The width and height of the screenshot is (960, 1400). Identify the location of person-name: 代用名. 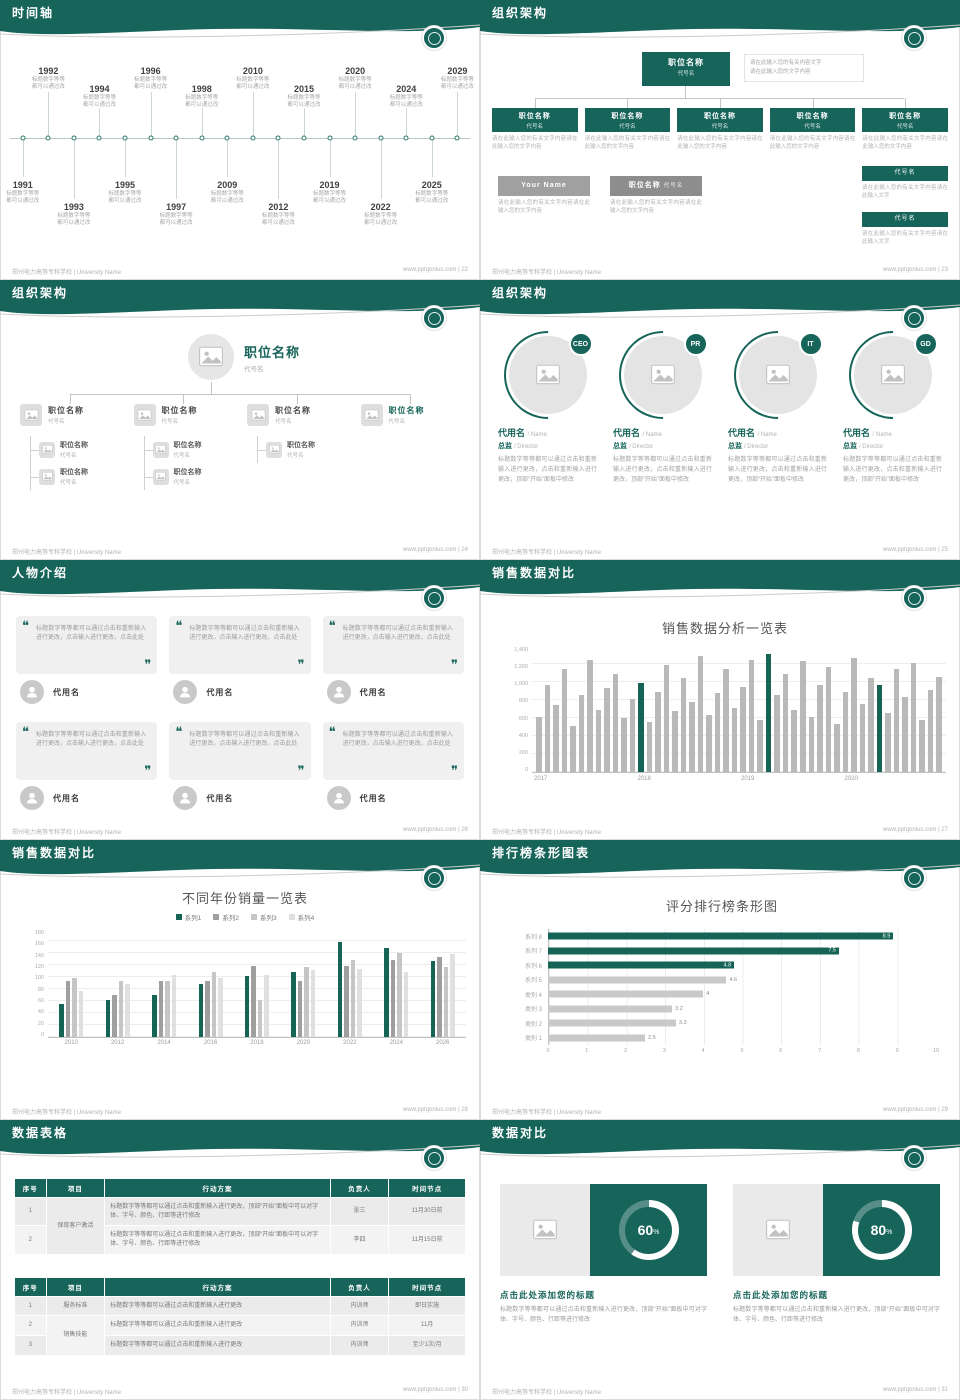
(373, 692).